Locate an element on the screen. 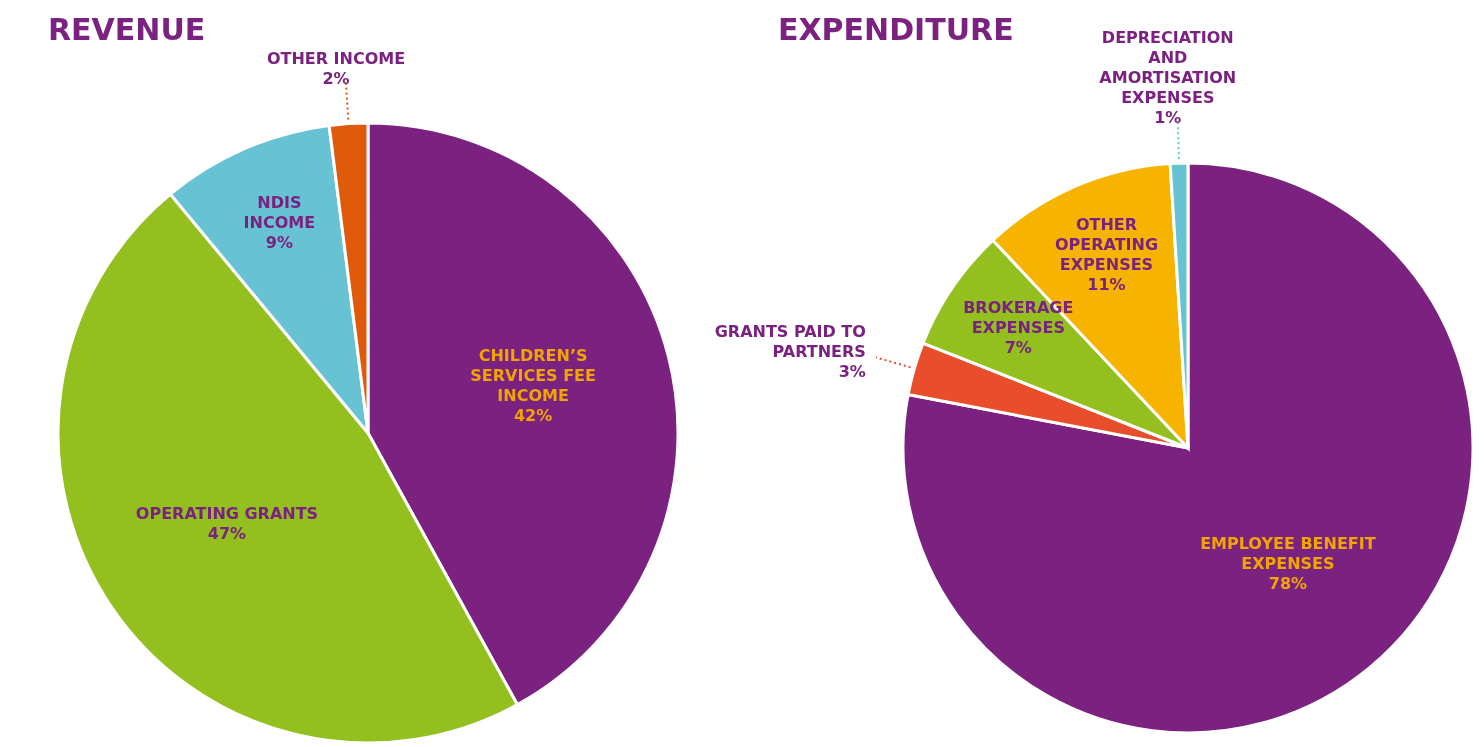 The image size is (1484, 747). slice-label: CHILDREN’S SERVICES FEE INCOME is located at coordinates (533, 375).